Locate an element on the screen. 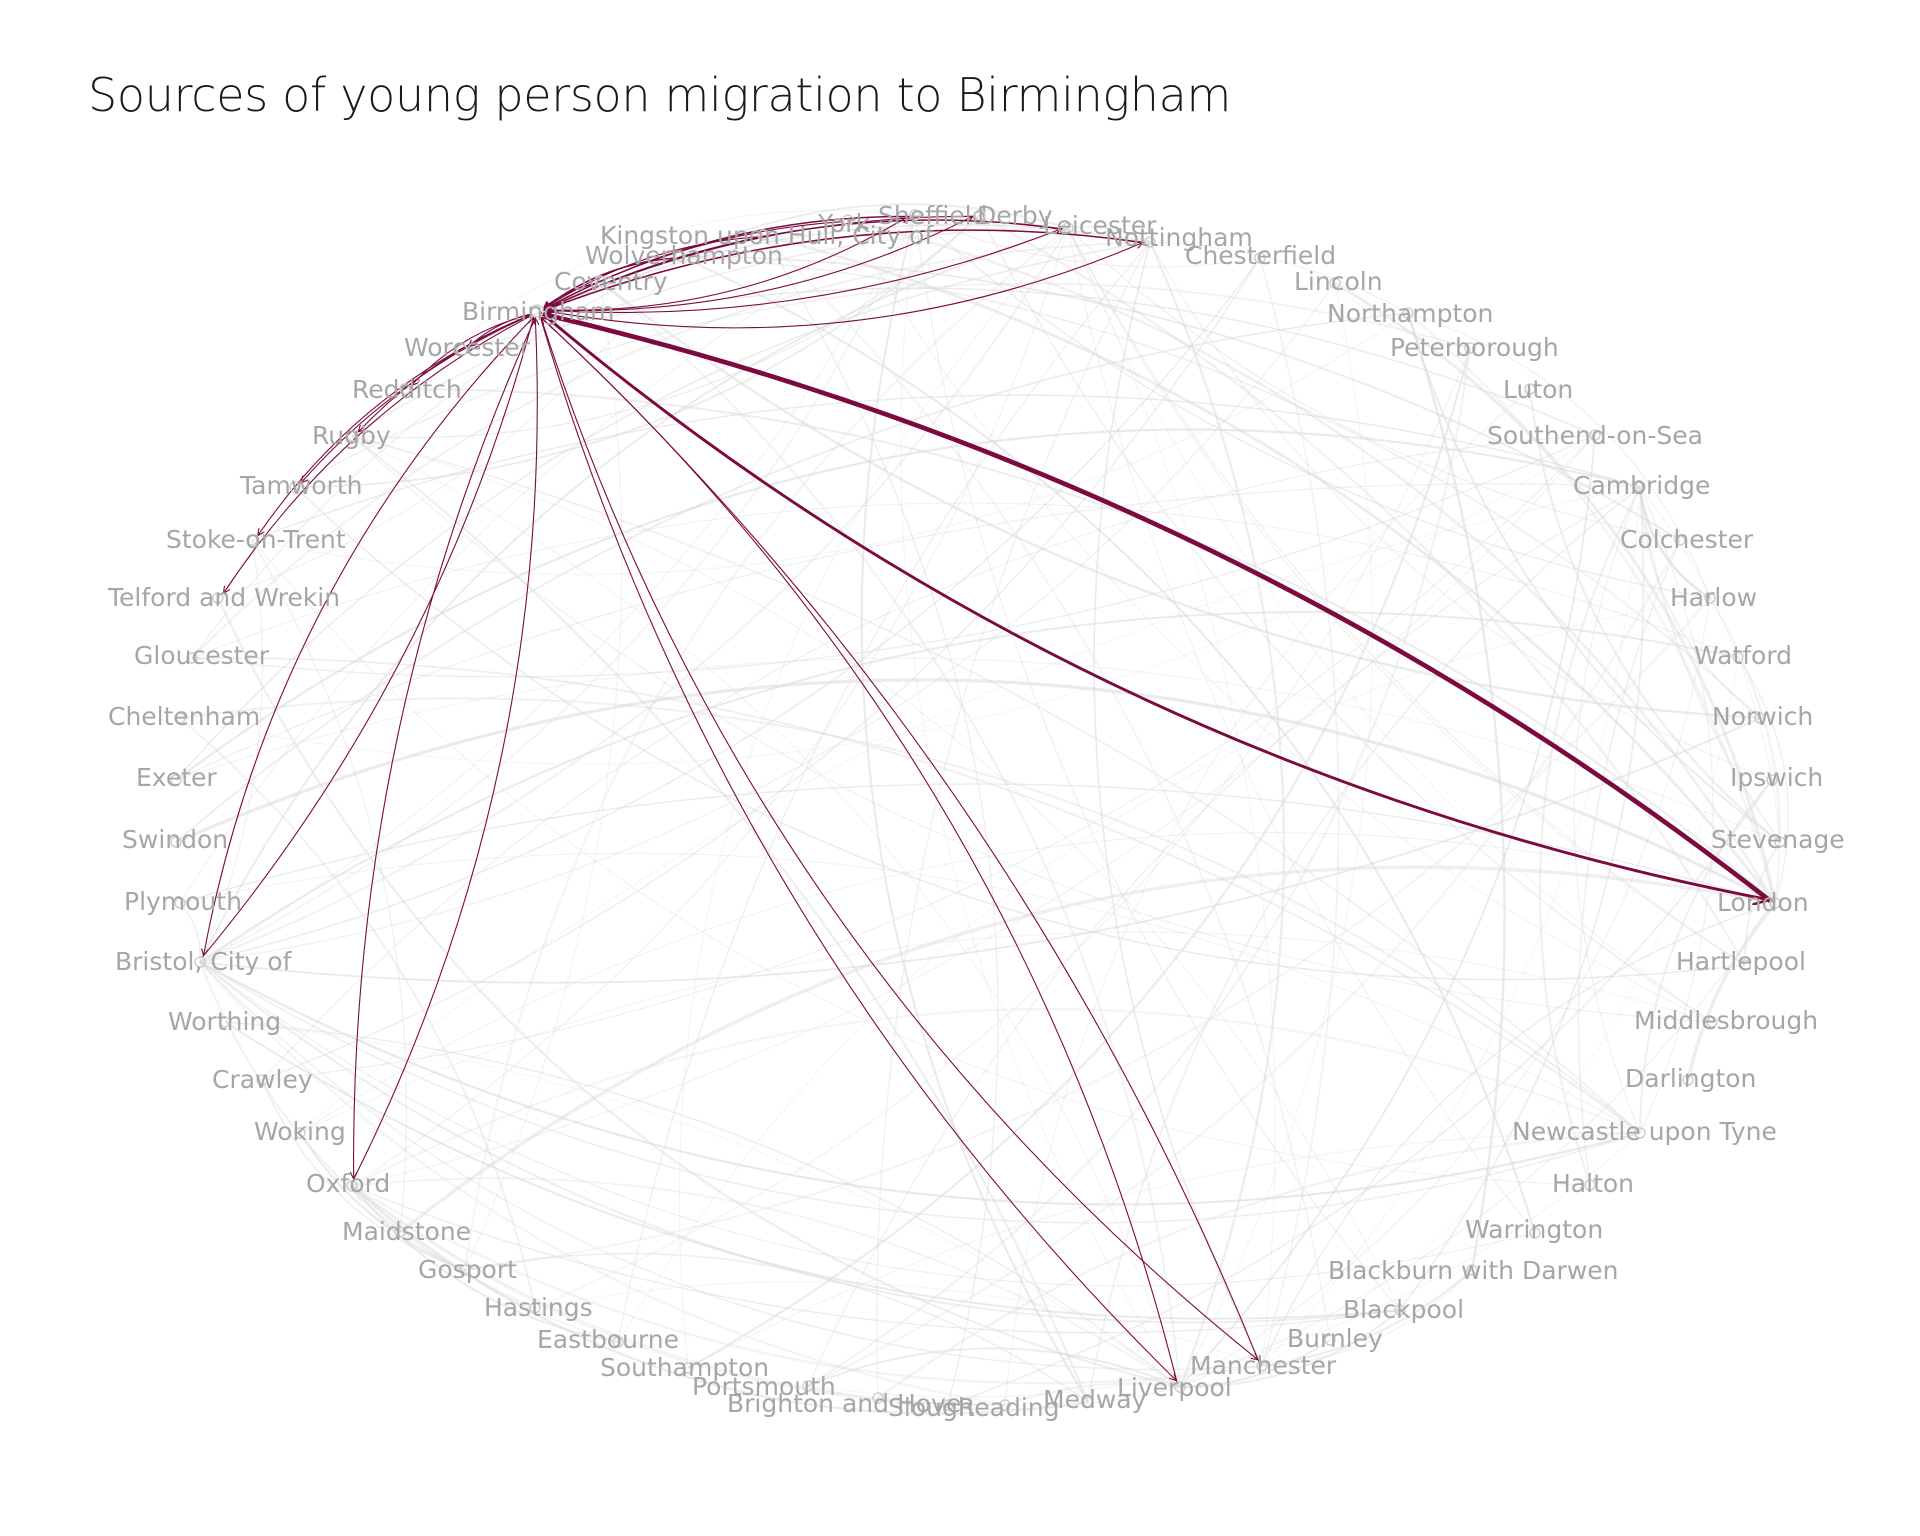  node-harlow: Harlow is located at coordinates (1713, 597).